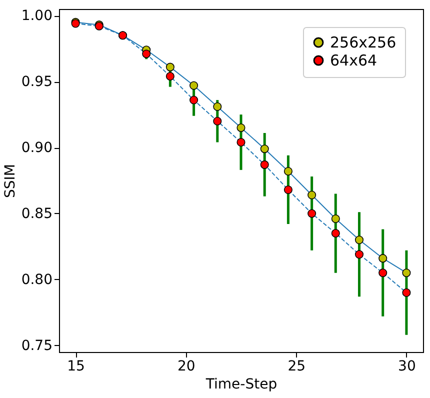 This screenshot has height=398, width=430. Describe the element at coordinates (363, 43) in the screenshot. I see `legend-label: 256x256` at that location.